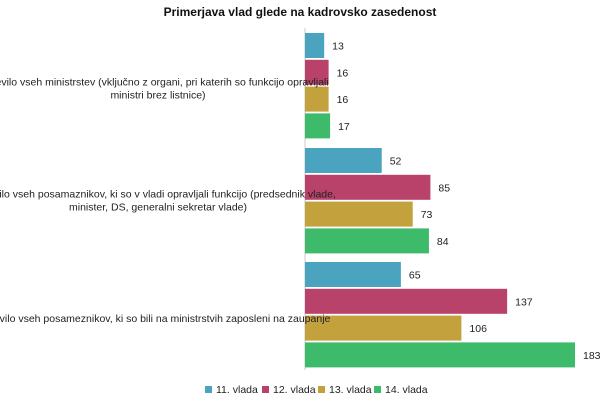  Describe the element at coordinates (478, 329) in the screenshot. I see `data-label: 106` at that location.